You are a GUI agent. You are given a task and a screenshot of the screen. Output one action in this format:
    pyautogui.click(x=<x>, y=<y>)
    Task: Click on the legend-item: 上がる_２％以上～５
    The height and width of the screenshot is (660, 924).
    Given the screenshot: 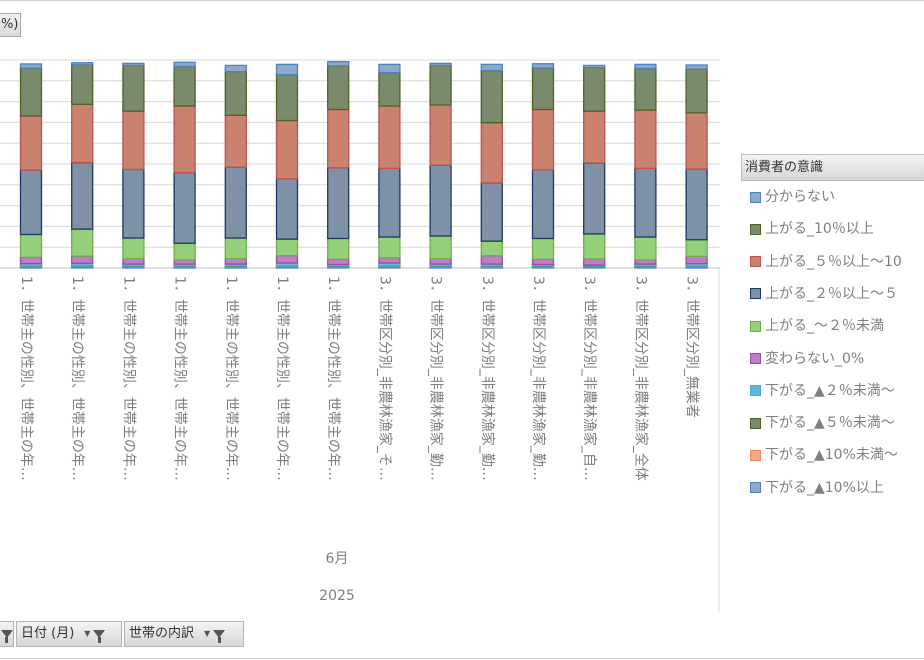 What is the action you would take?
    pyautogui.click(x=824, y=294)
    